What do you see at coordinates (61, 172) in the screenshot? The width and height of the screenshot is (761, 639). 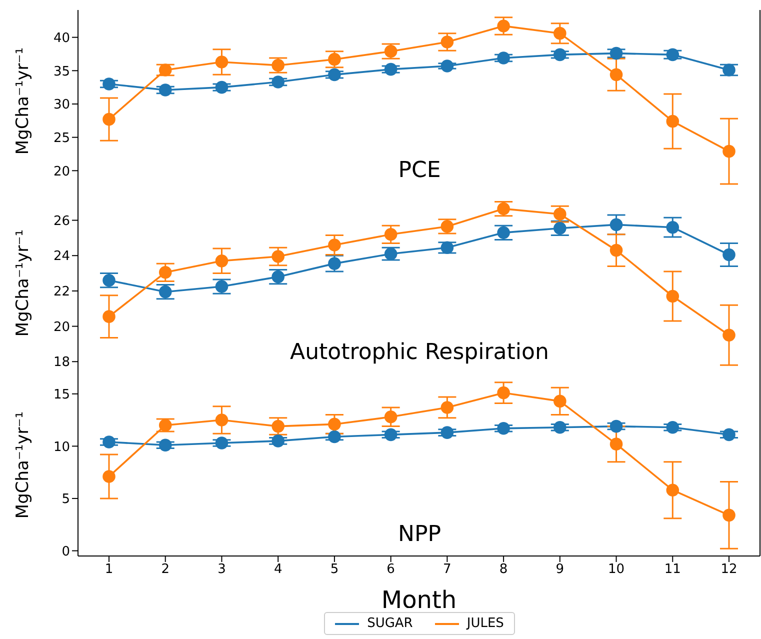 I see `y-tick-label: 20` at bounding box center [61, 172].